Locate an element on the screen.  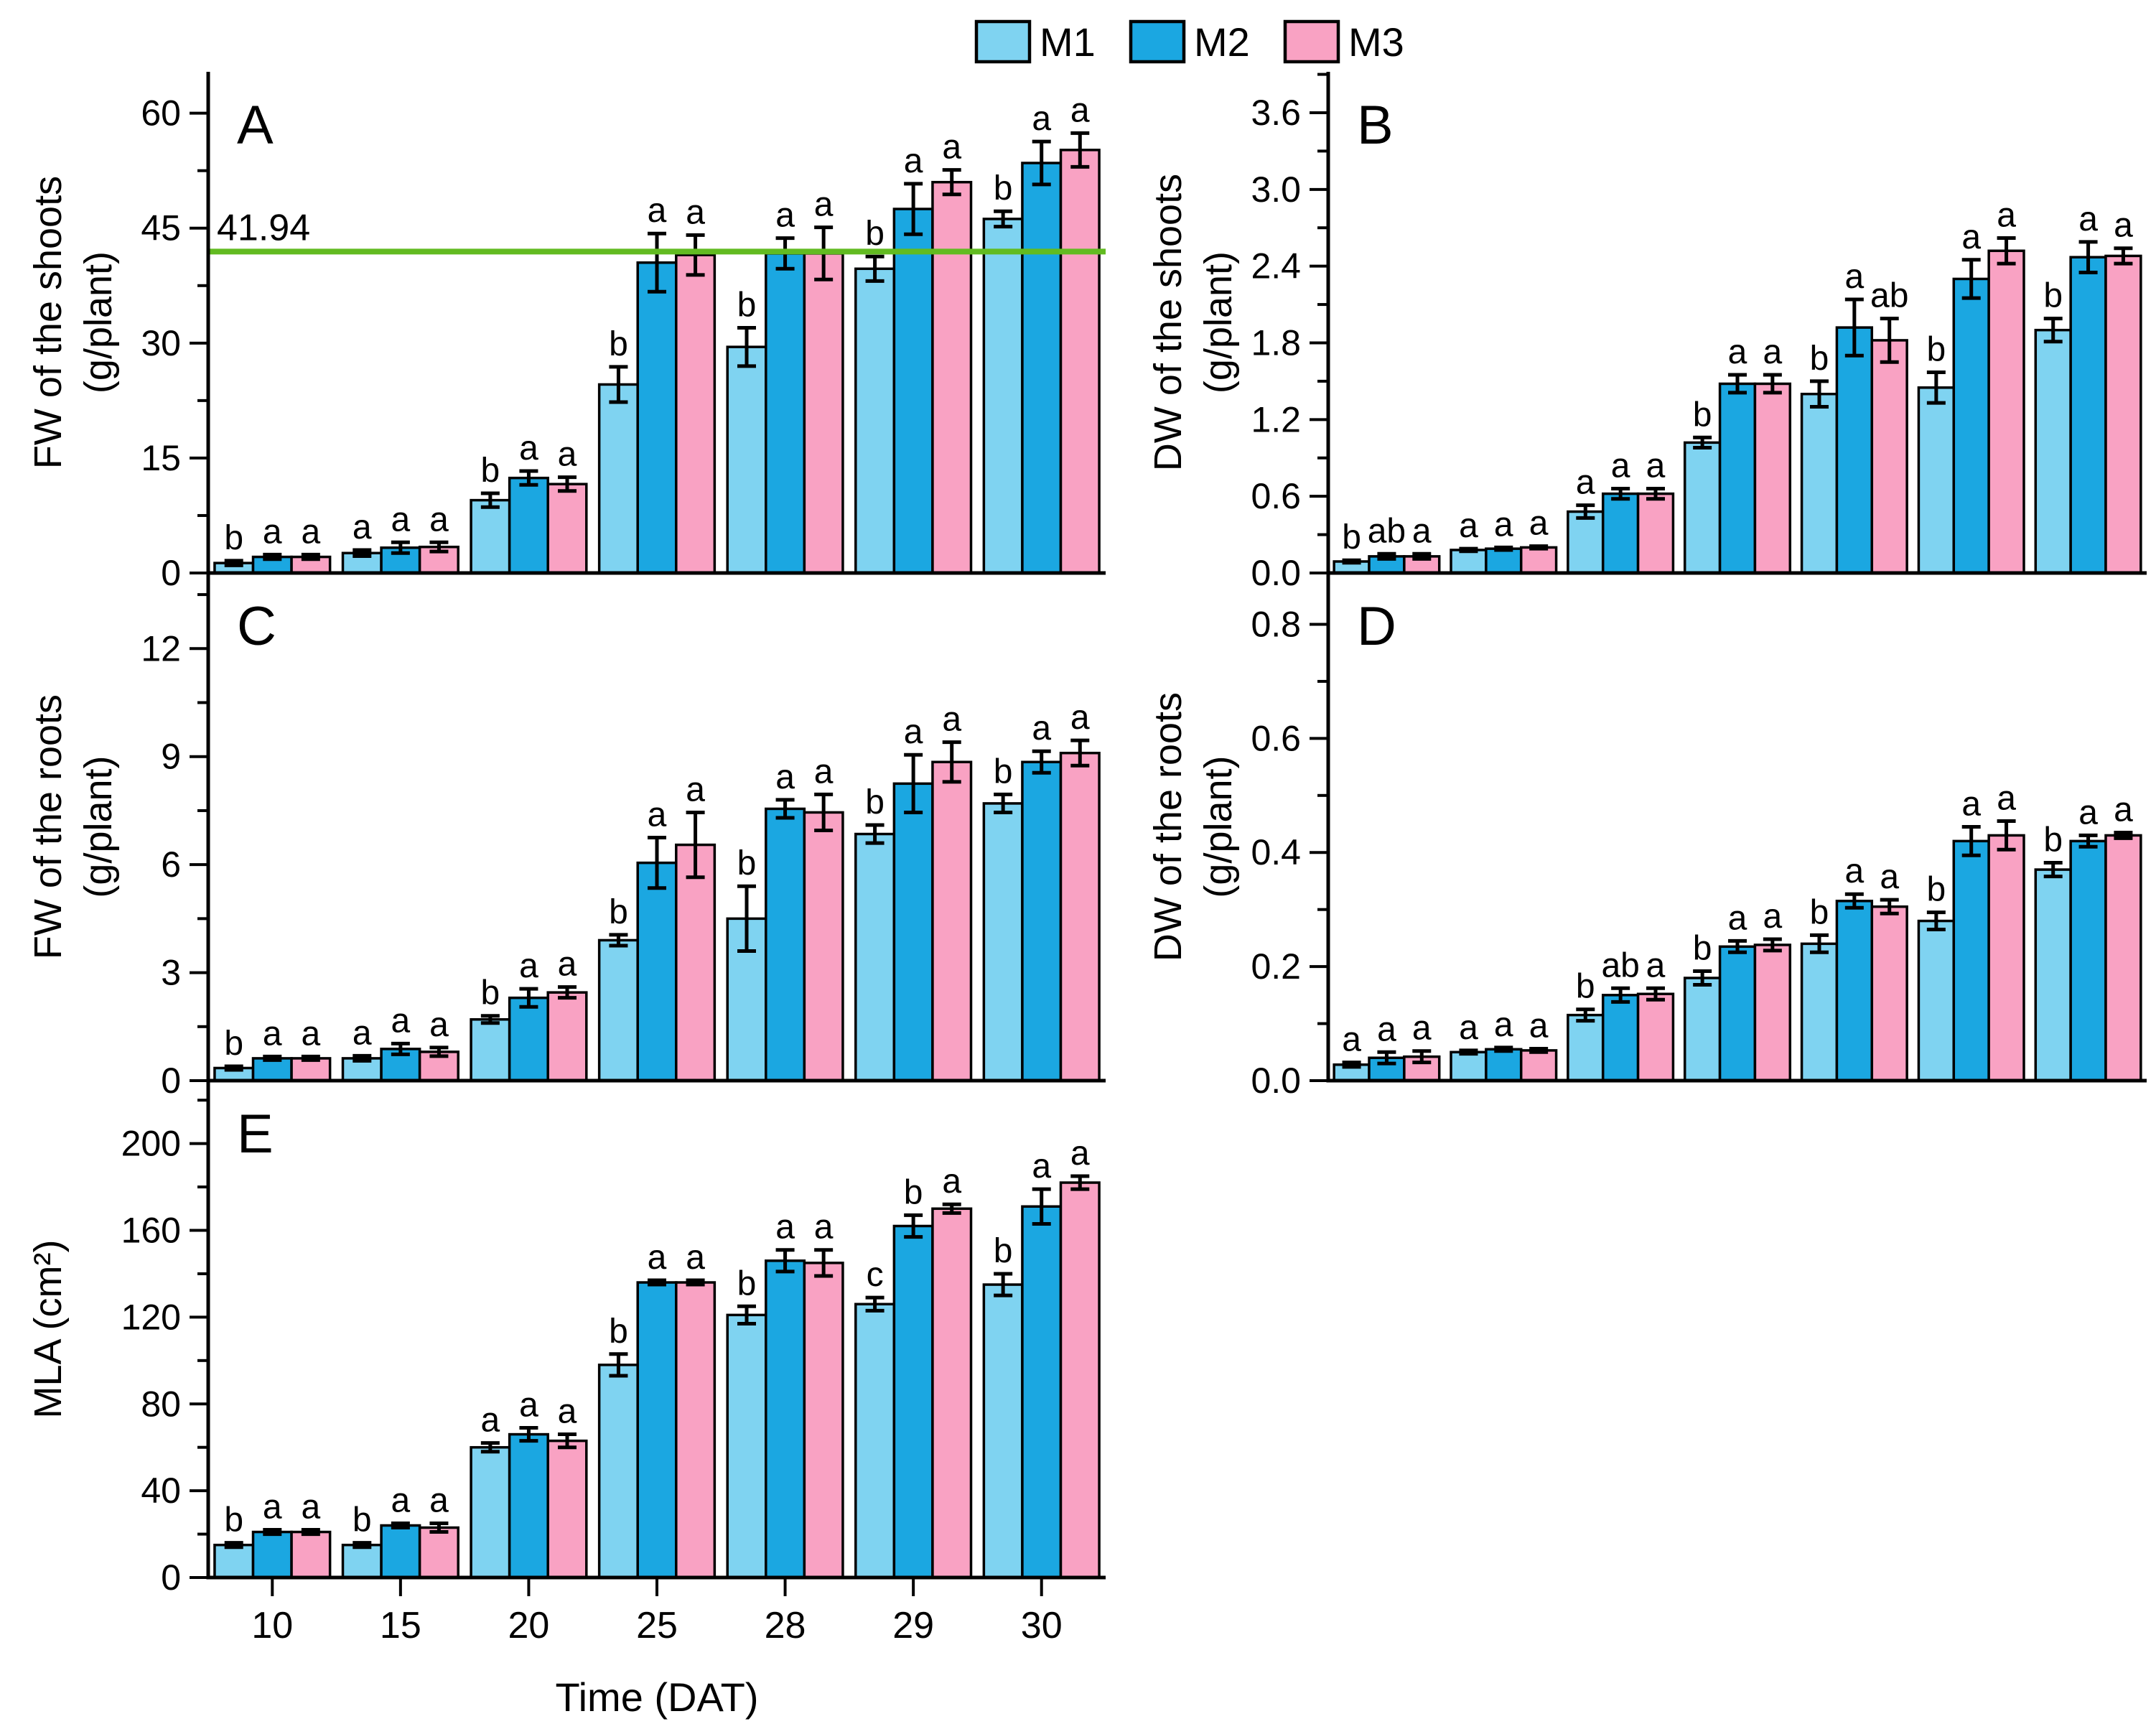
y-tick-label: 0 is located at coordinates (171, 1081).